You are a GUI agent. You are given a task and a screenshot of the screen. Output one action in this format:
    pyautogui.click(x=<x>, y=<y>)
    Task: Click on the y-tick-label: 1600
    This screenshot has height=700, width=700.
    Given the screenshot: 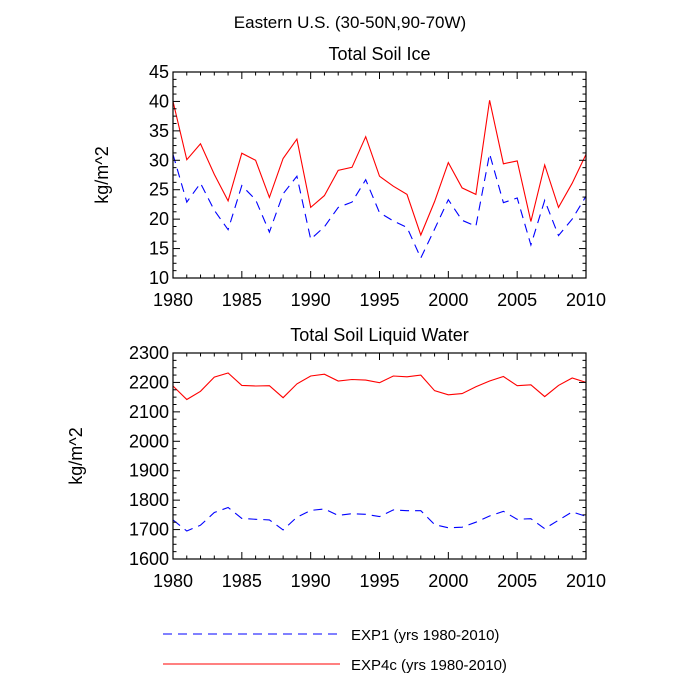 What is the action you would take?
    pyautogui.click(x=149, y=559)
    